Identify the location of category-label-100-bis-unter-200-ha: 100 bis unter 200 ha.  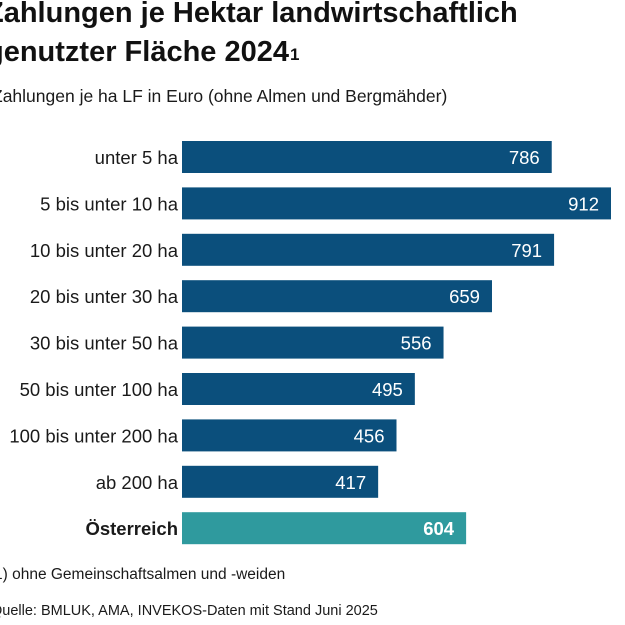
(93, 435).